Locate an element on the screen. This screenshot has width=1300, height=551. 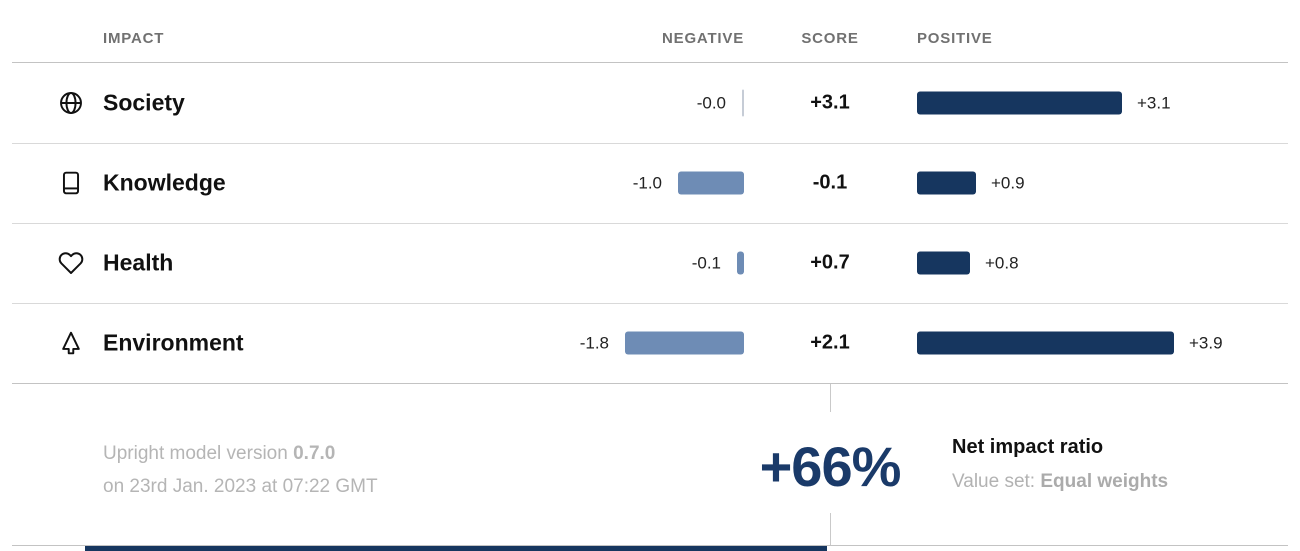
value-set-line: Value set: Equal weights is located at coordinates (1060, 482).